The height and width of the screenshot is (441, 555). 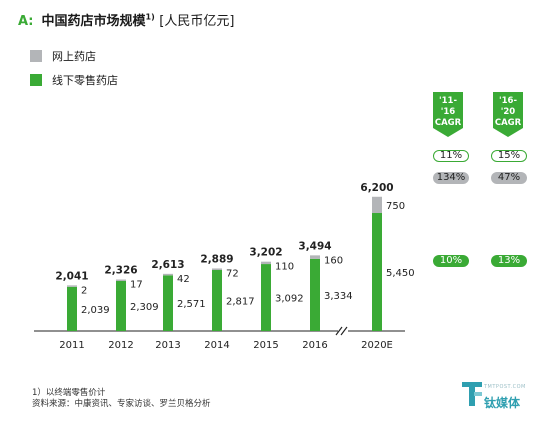 What do you see at coordinates (377, 345) in the screenshot?
I see `x-tick-label-2020E: 2020E` at bounding box center [377, 345].